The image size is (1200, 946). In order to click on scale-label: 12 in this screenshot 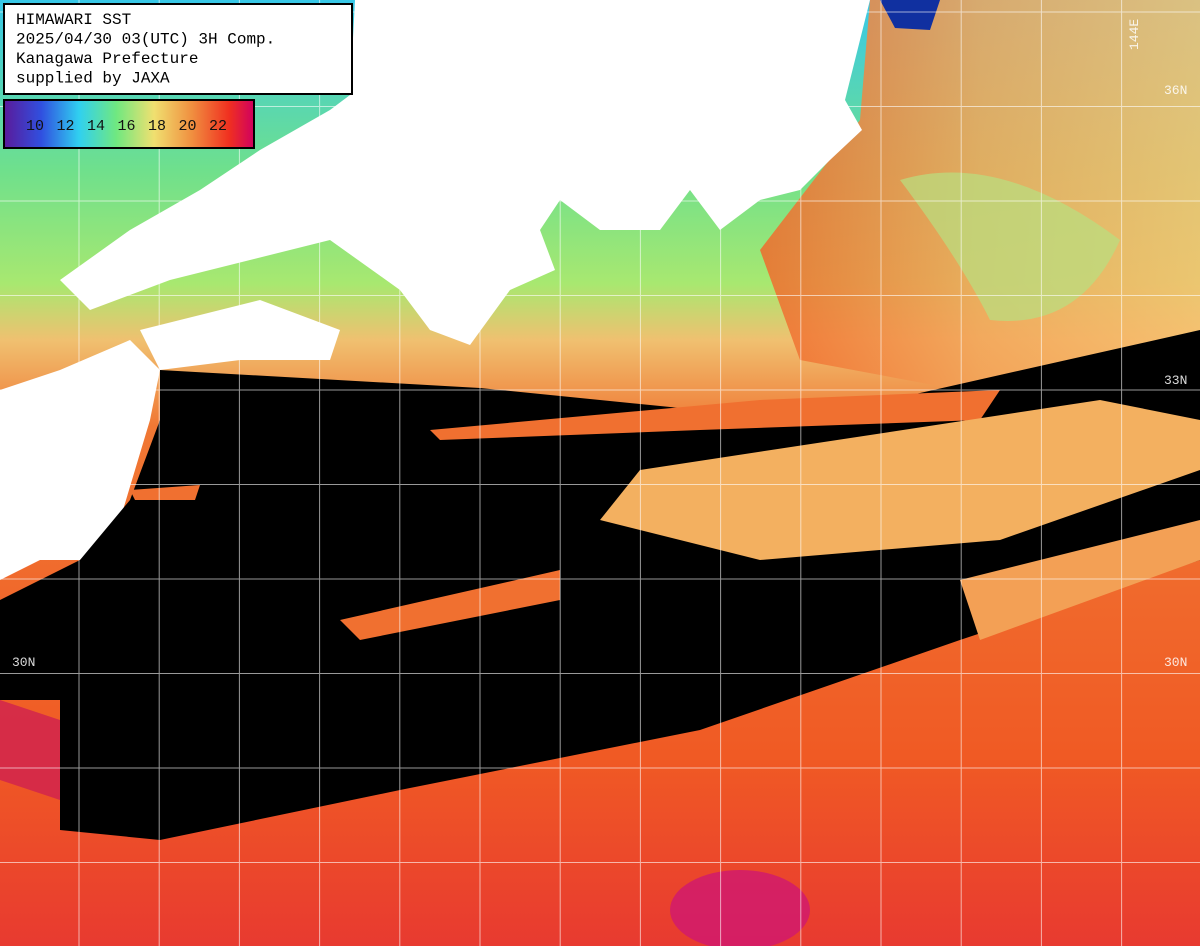, I will do `click(66, 126)`.